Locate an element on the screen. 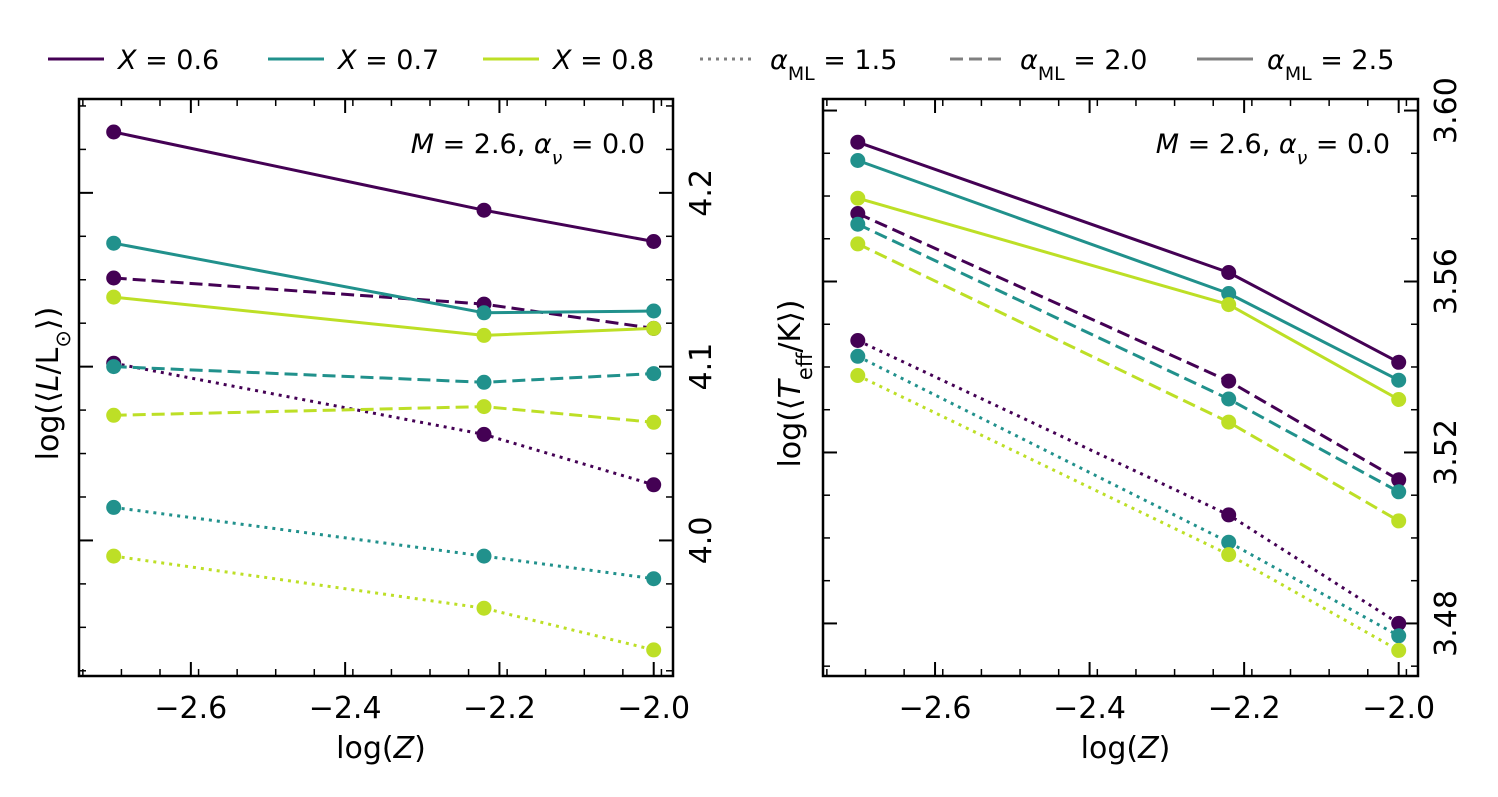 This screenshot has height=797, width=1498. series-line-X0.8-aML2.5 is located at coordinates (1128, 298).